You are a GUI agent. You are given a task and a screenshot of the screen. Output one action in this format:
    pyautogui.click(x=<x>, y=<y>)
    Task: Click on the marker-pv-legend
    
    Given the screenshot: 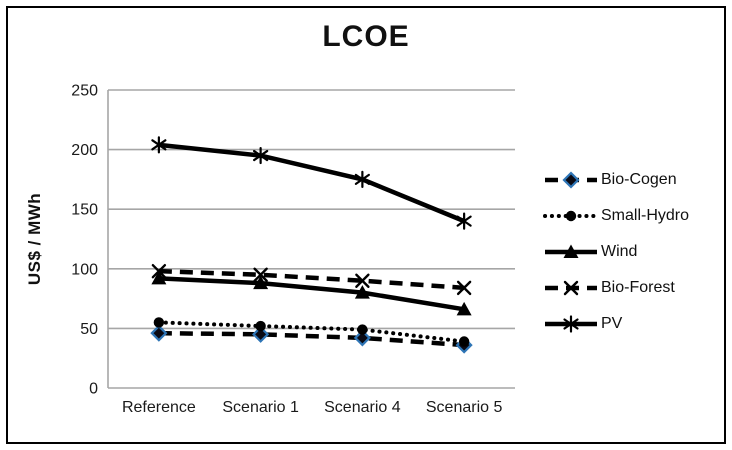 What is the action you would take?
    pyautogui.click(x=571, y=324)
    